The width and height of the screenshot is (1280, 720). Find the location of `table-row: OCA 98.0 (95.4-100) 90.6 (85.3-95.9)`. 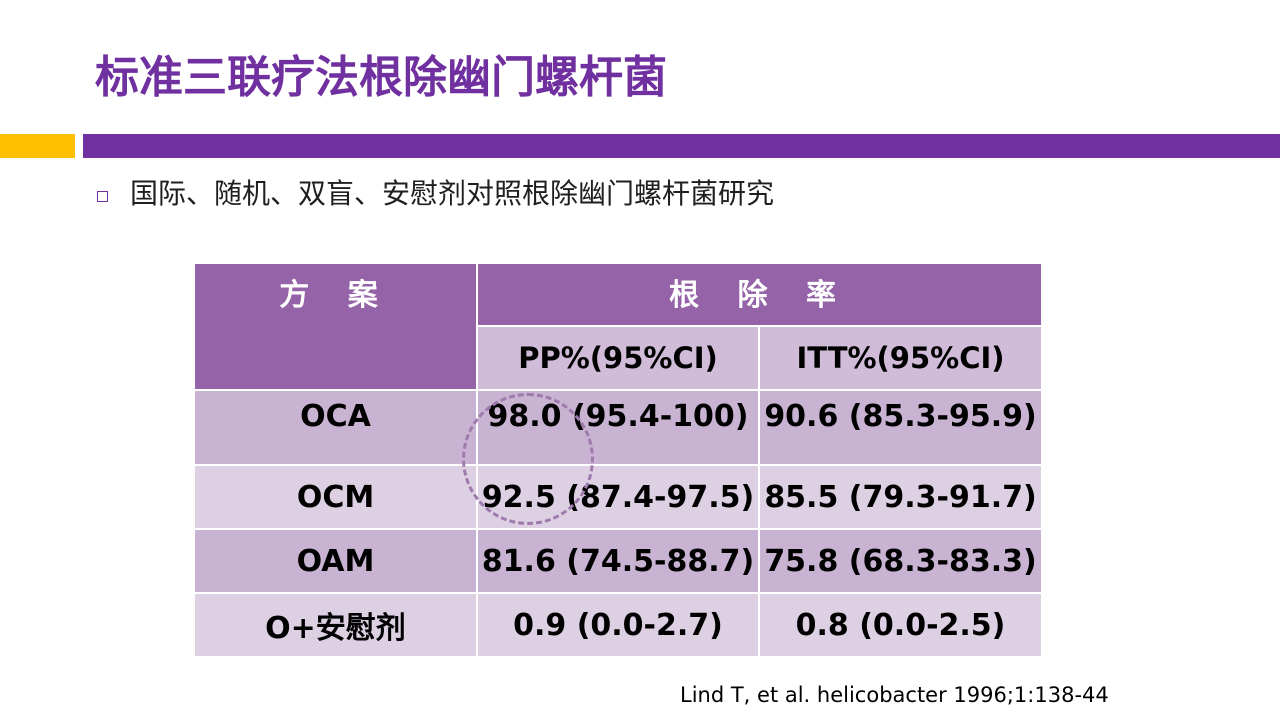

table-row: OCA 98.0 (95.4-100) 90.6 (85.3-95.9) is located at coordinates (618, 427).